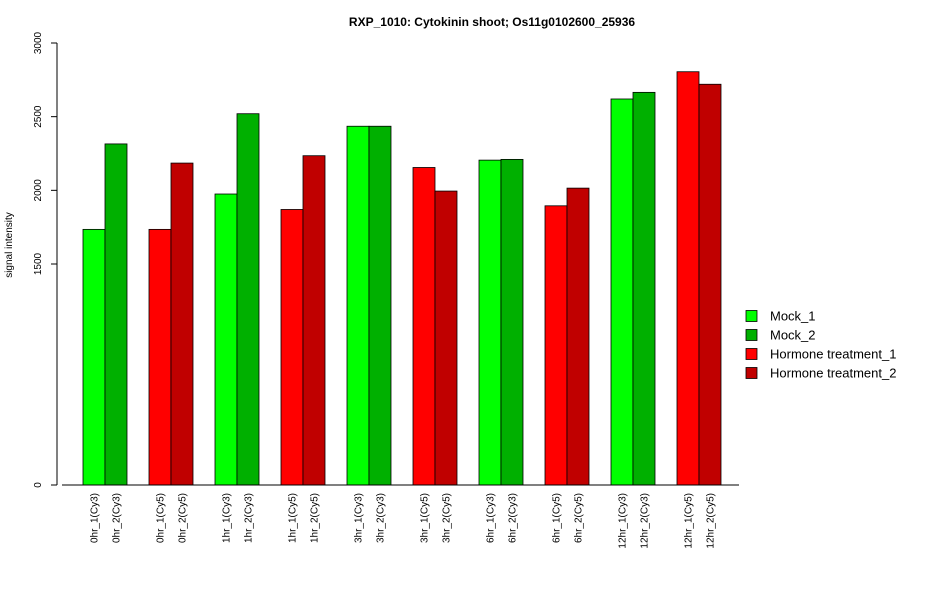 This screenshot has width=950, height=600. Describe the element at coordinates (315, 518) in the screenshot. I see `x-tick-label: 1hr_2(Cy5)` at that location.